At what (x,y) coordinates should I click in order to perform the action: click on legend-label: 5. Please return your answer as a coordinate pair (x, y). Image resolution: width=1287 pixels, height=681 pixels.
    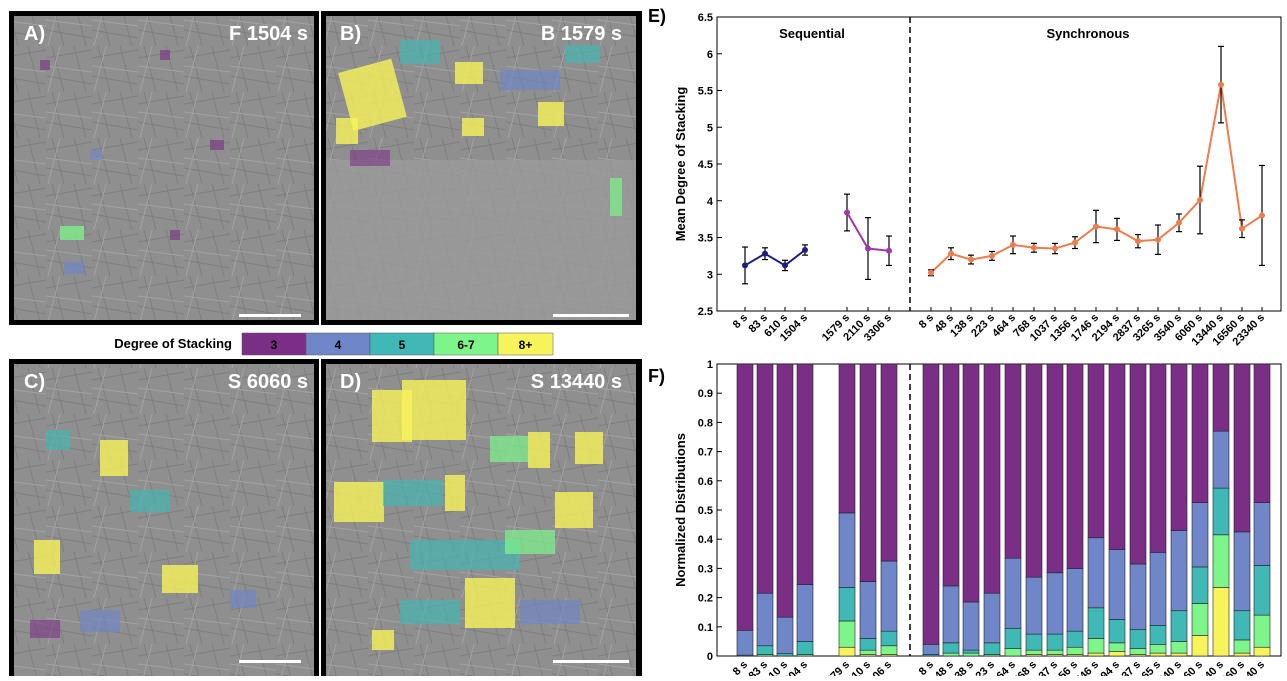
    Looking at the image, I should click on (402, 345).